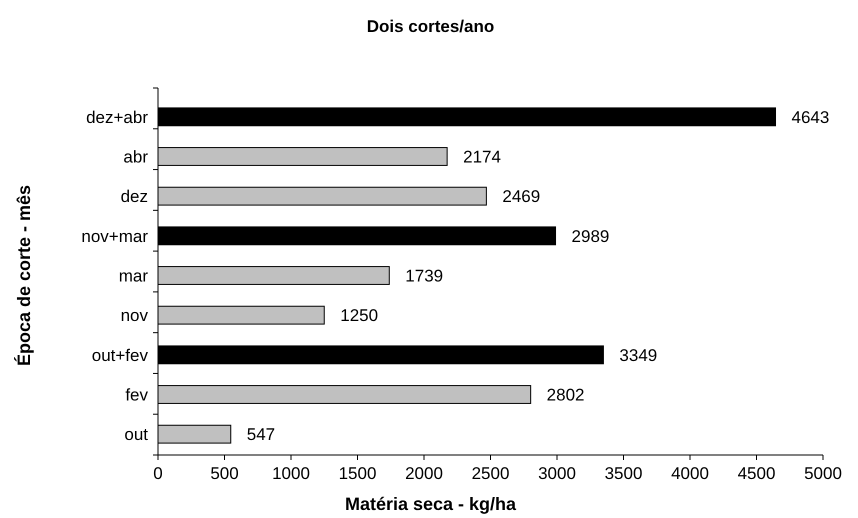 The width and height of the screenshot is (858, 518). Describe the element at coordinates (133, 276) in the screenshot. I see `y-tick-label: mar` at that location.